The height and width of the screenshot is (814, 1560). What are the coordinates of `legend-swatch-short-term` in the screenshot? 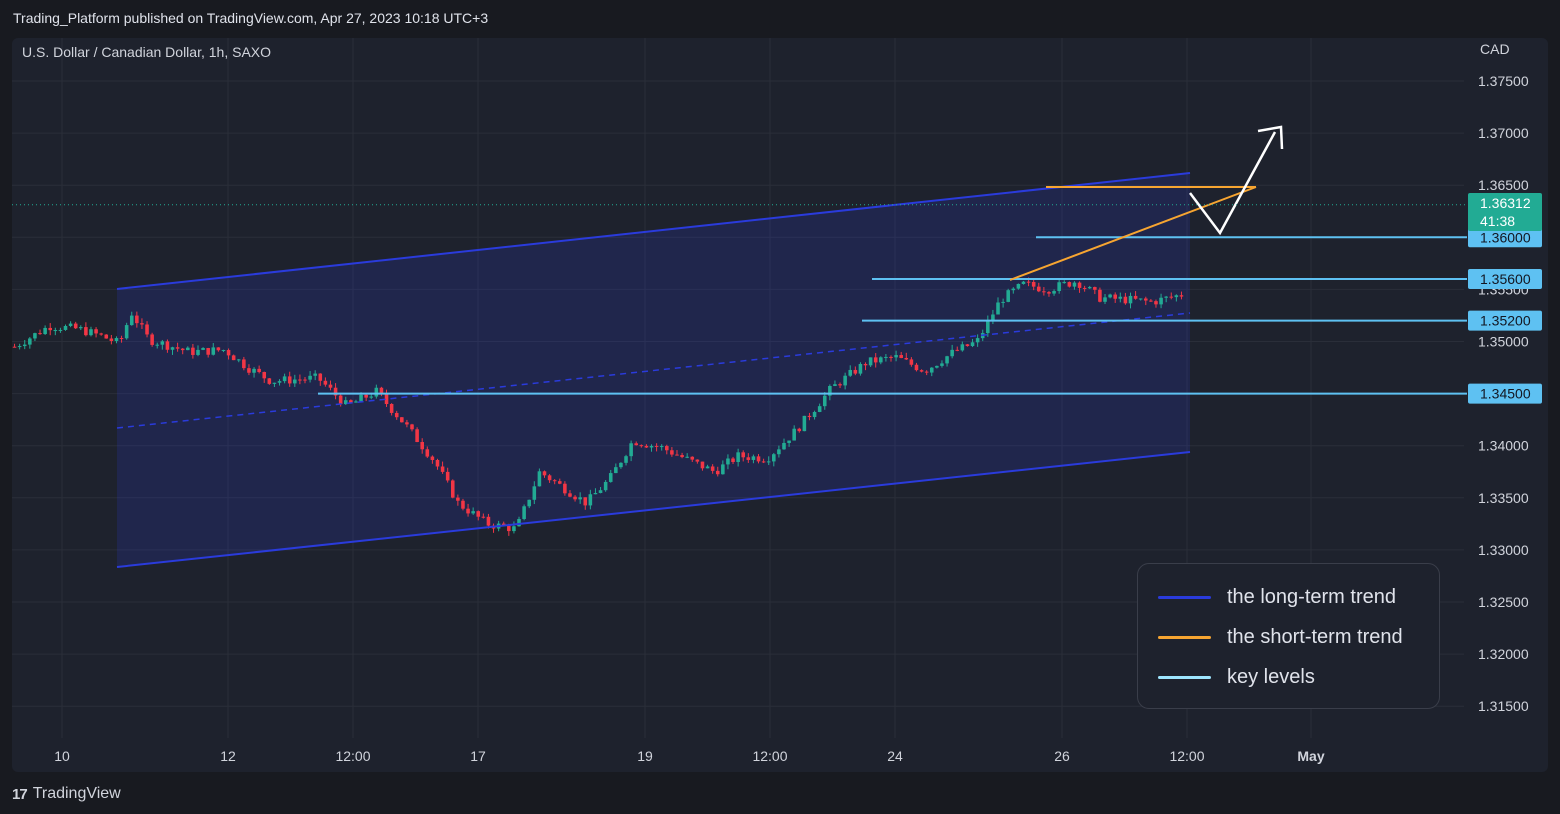 It's located at (1184, 637).